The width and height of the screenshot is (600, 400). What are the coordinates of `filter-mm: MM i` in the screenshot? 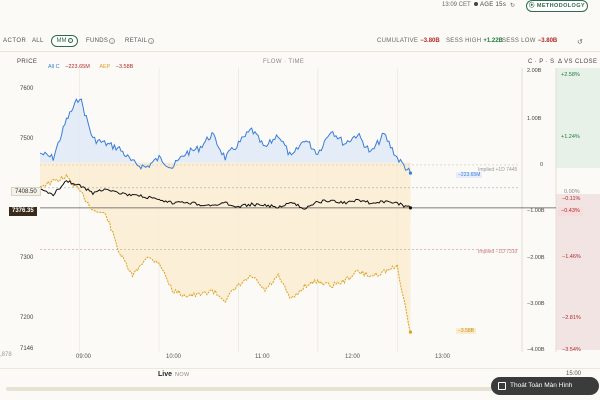 It's located at (64, 41).